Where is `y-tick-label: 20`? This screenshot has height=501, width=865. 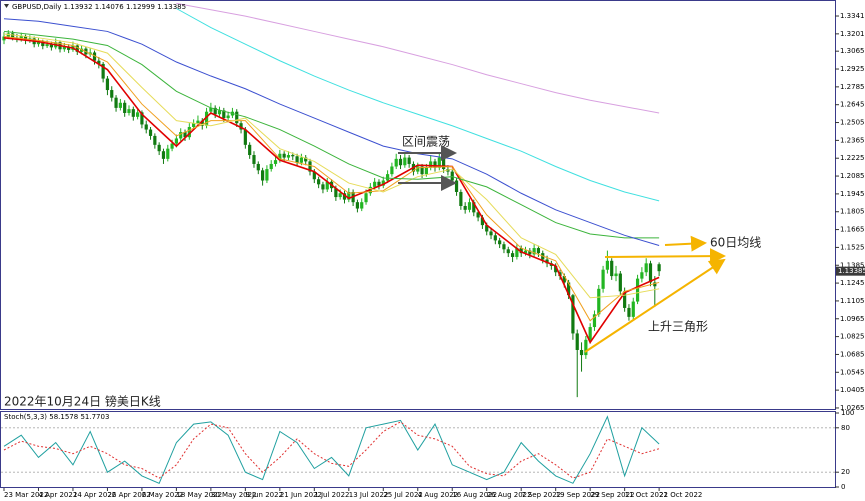 y-tick-label: 20 is located at coordinates (845, 472).